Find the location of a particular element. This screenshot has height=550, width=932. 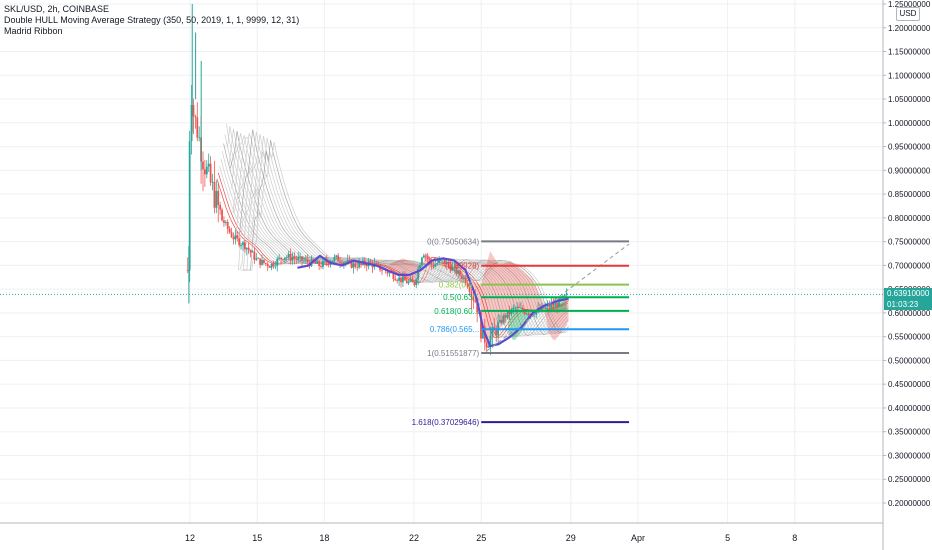

y-tick-label: 0.40000000 is located at coordinates (909, 408).